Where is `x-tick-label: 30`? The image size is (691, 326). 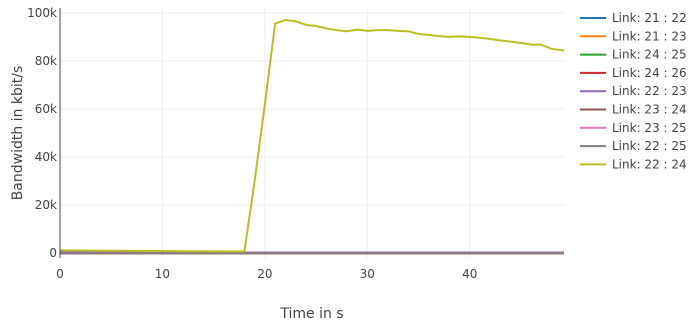
x-tick-label: 30 is located at coordinates (367, 274).